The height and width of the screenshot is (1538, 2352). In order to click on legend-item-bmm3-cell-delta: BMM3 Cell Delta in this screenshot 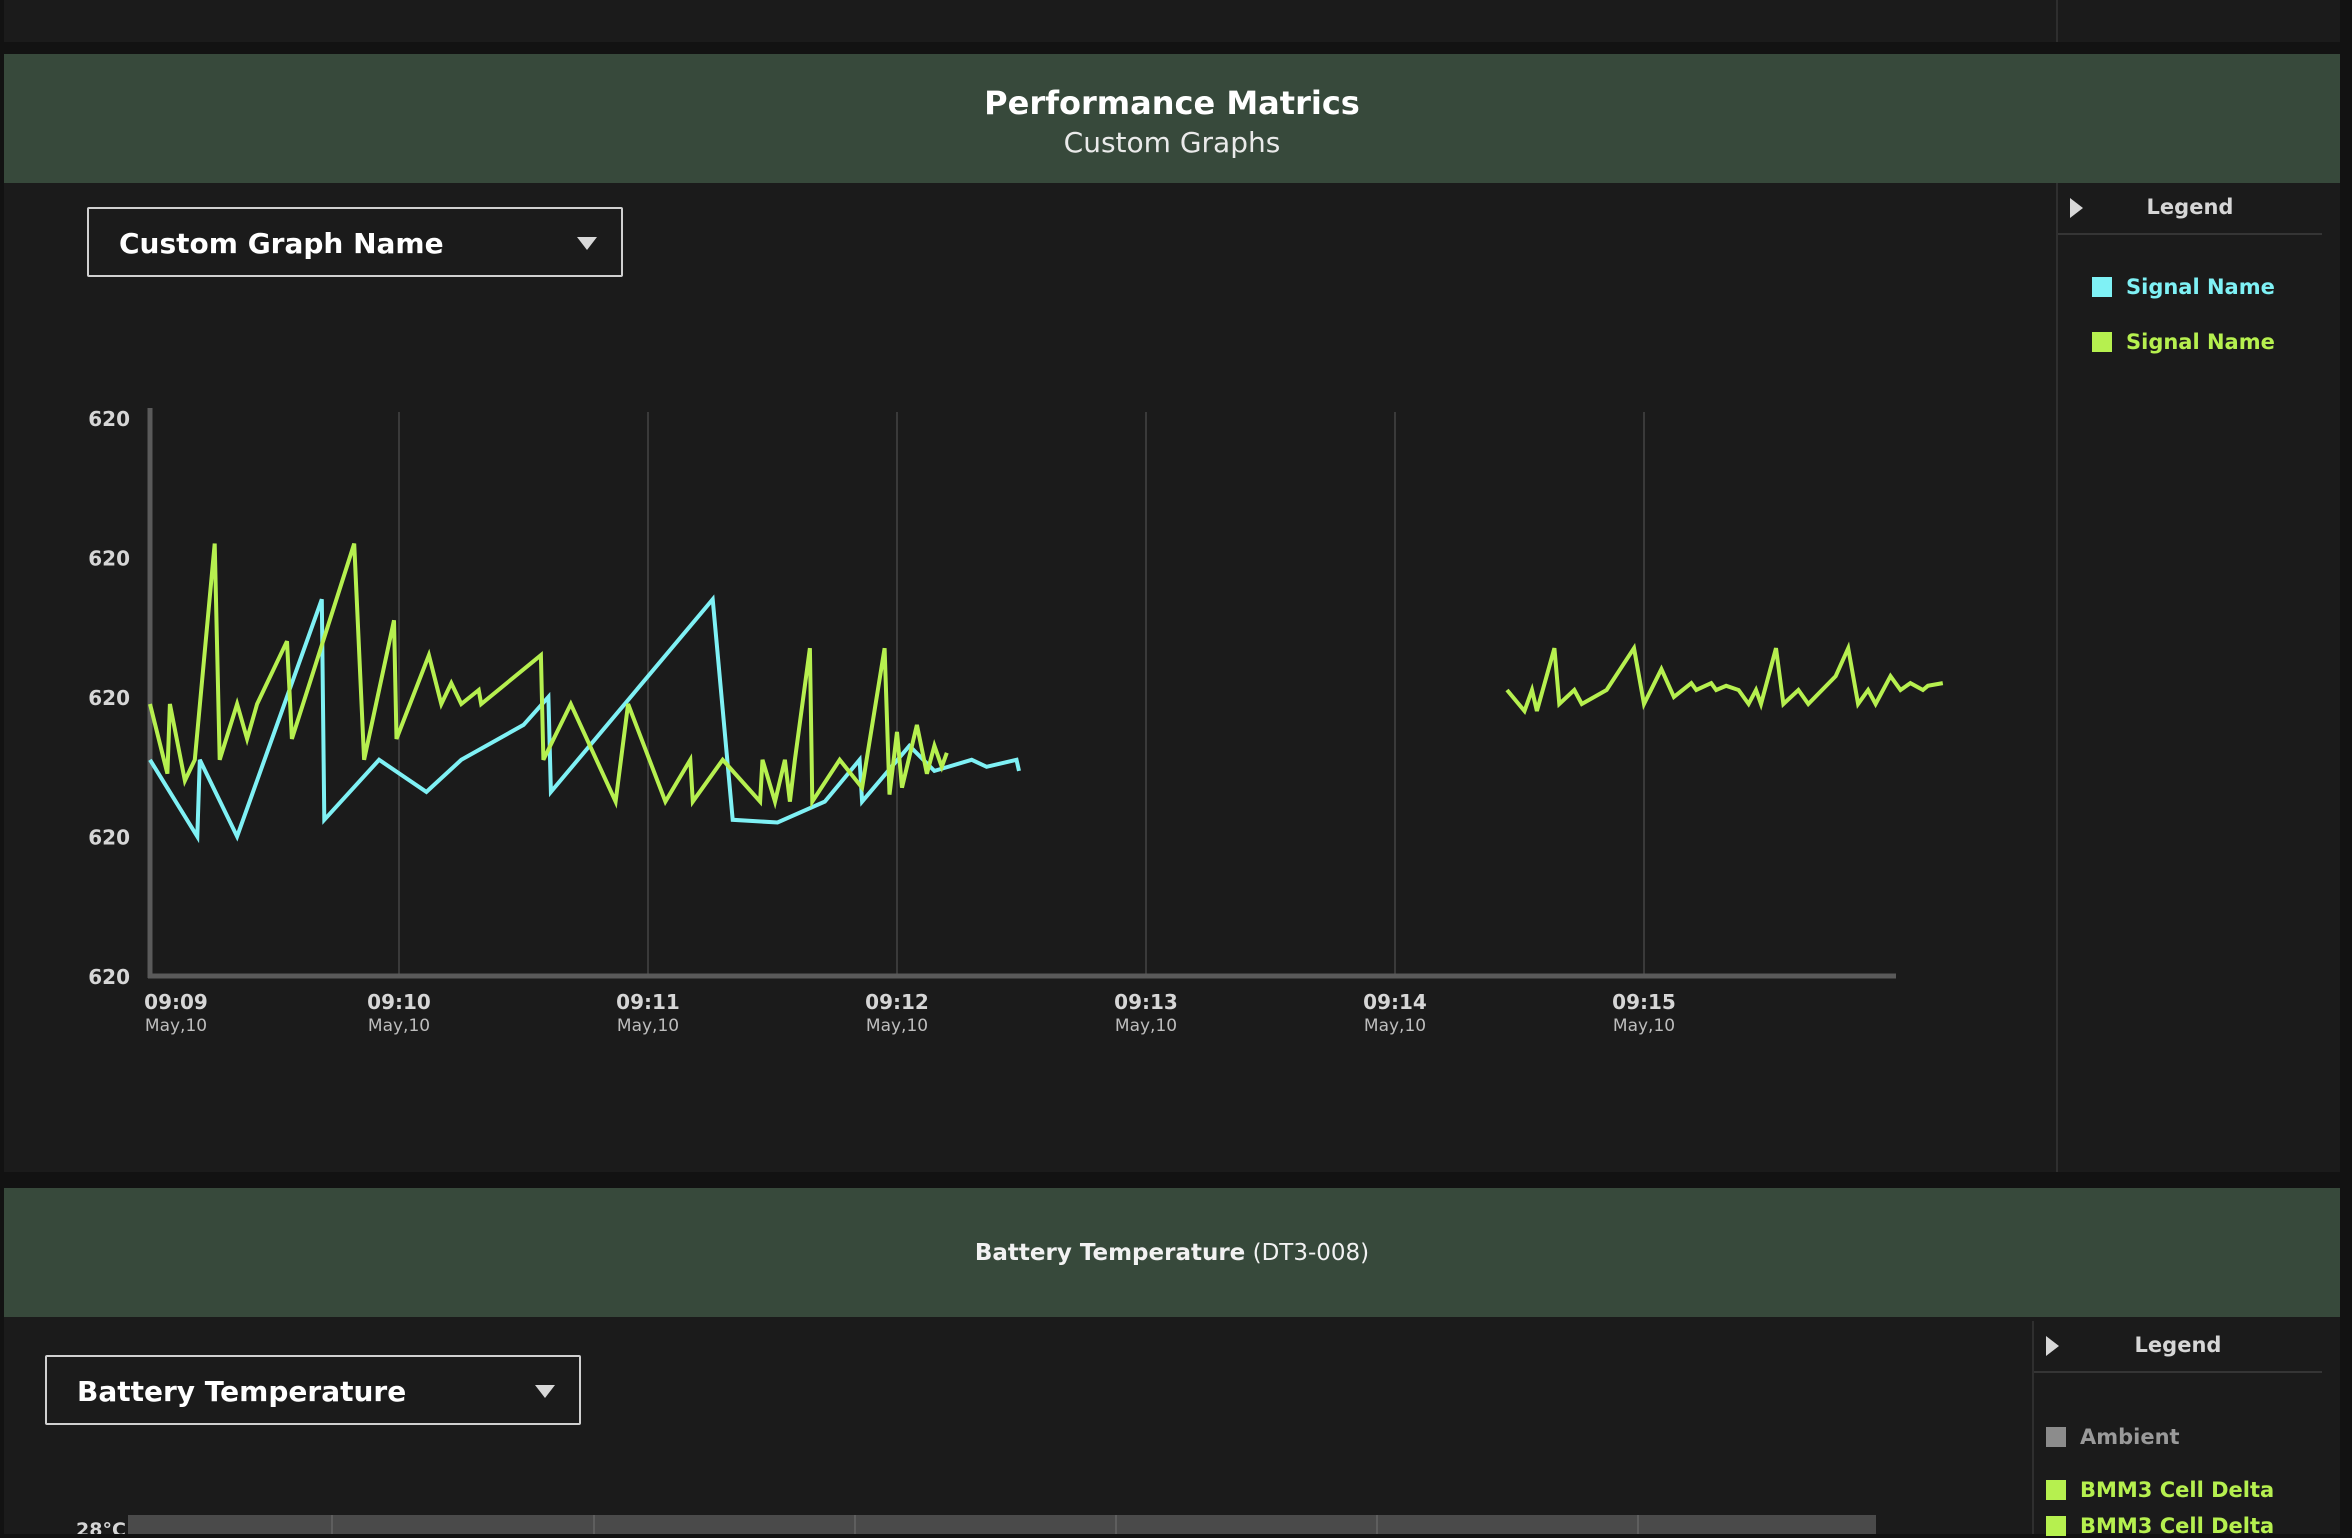, I will do `click(2160, 1490)`.